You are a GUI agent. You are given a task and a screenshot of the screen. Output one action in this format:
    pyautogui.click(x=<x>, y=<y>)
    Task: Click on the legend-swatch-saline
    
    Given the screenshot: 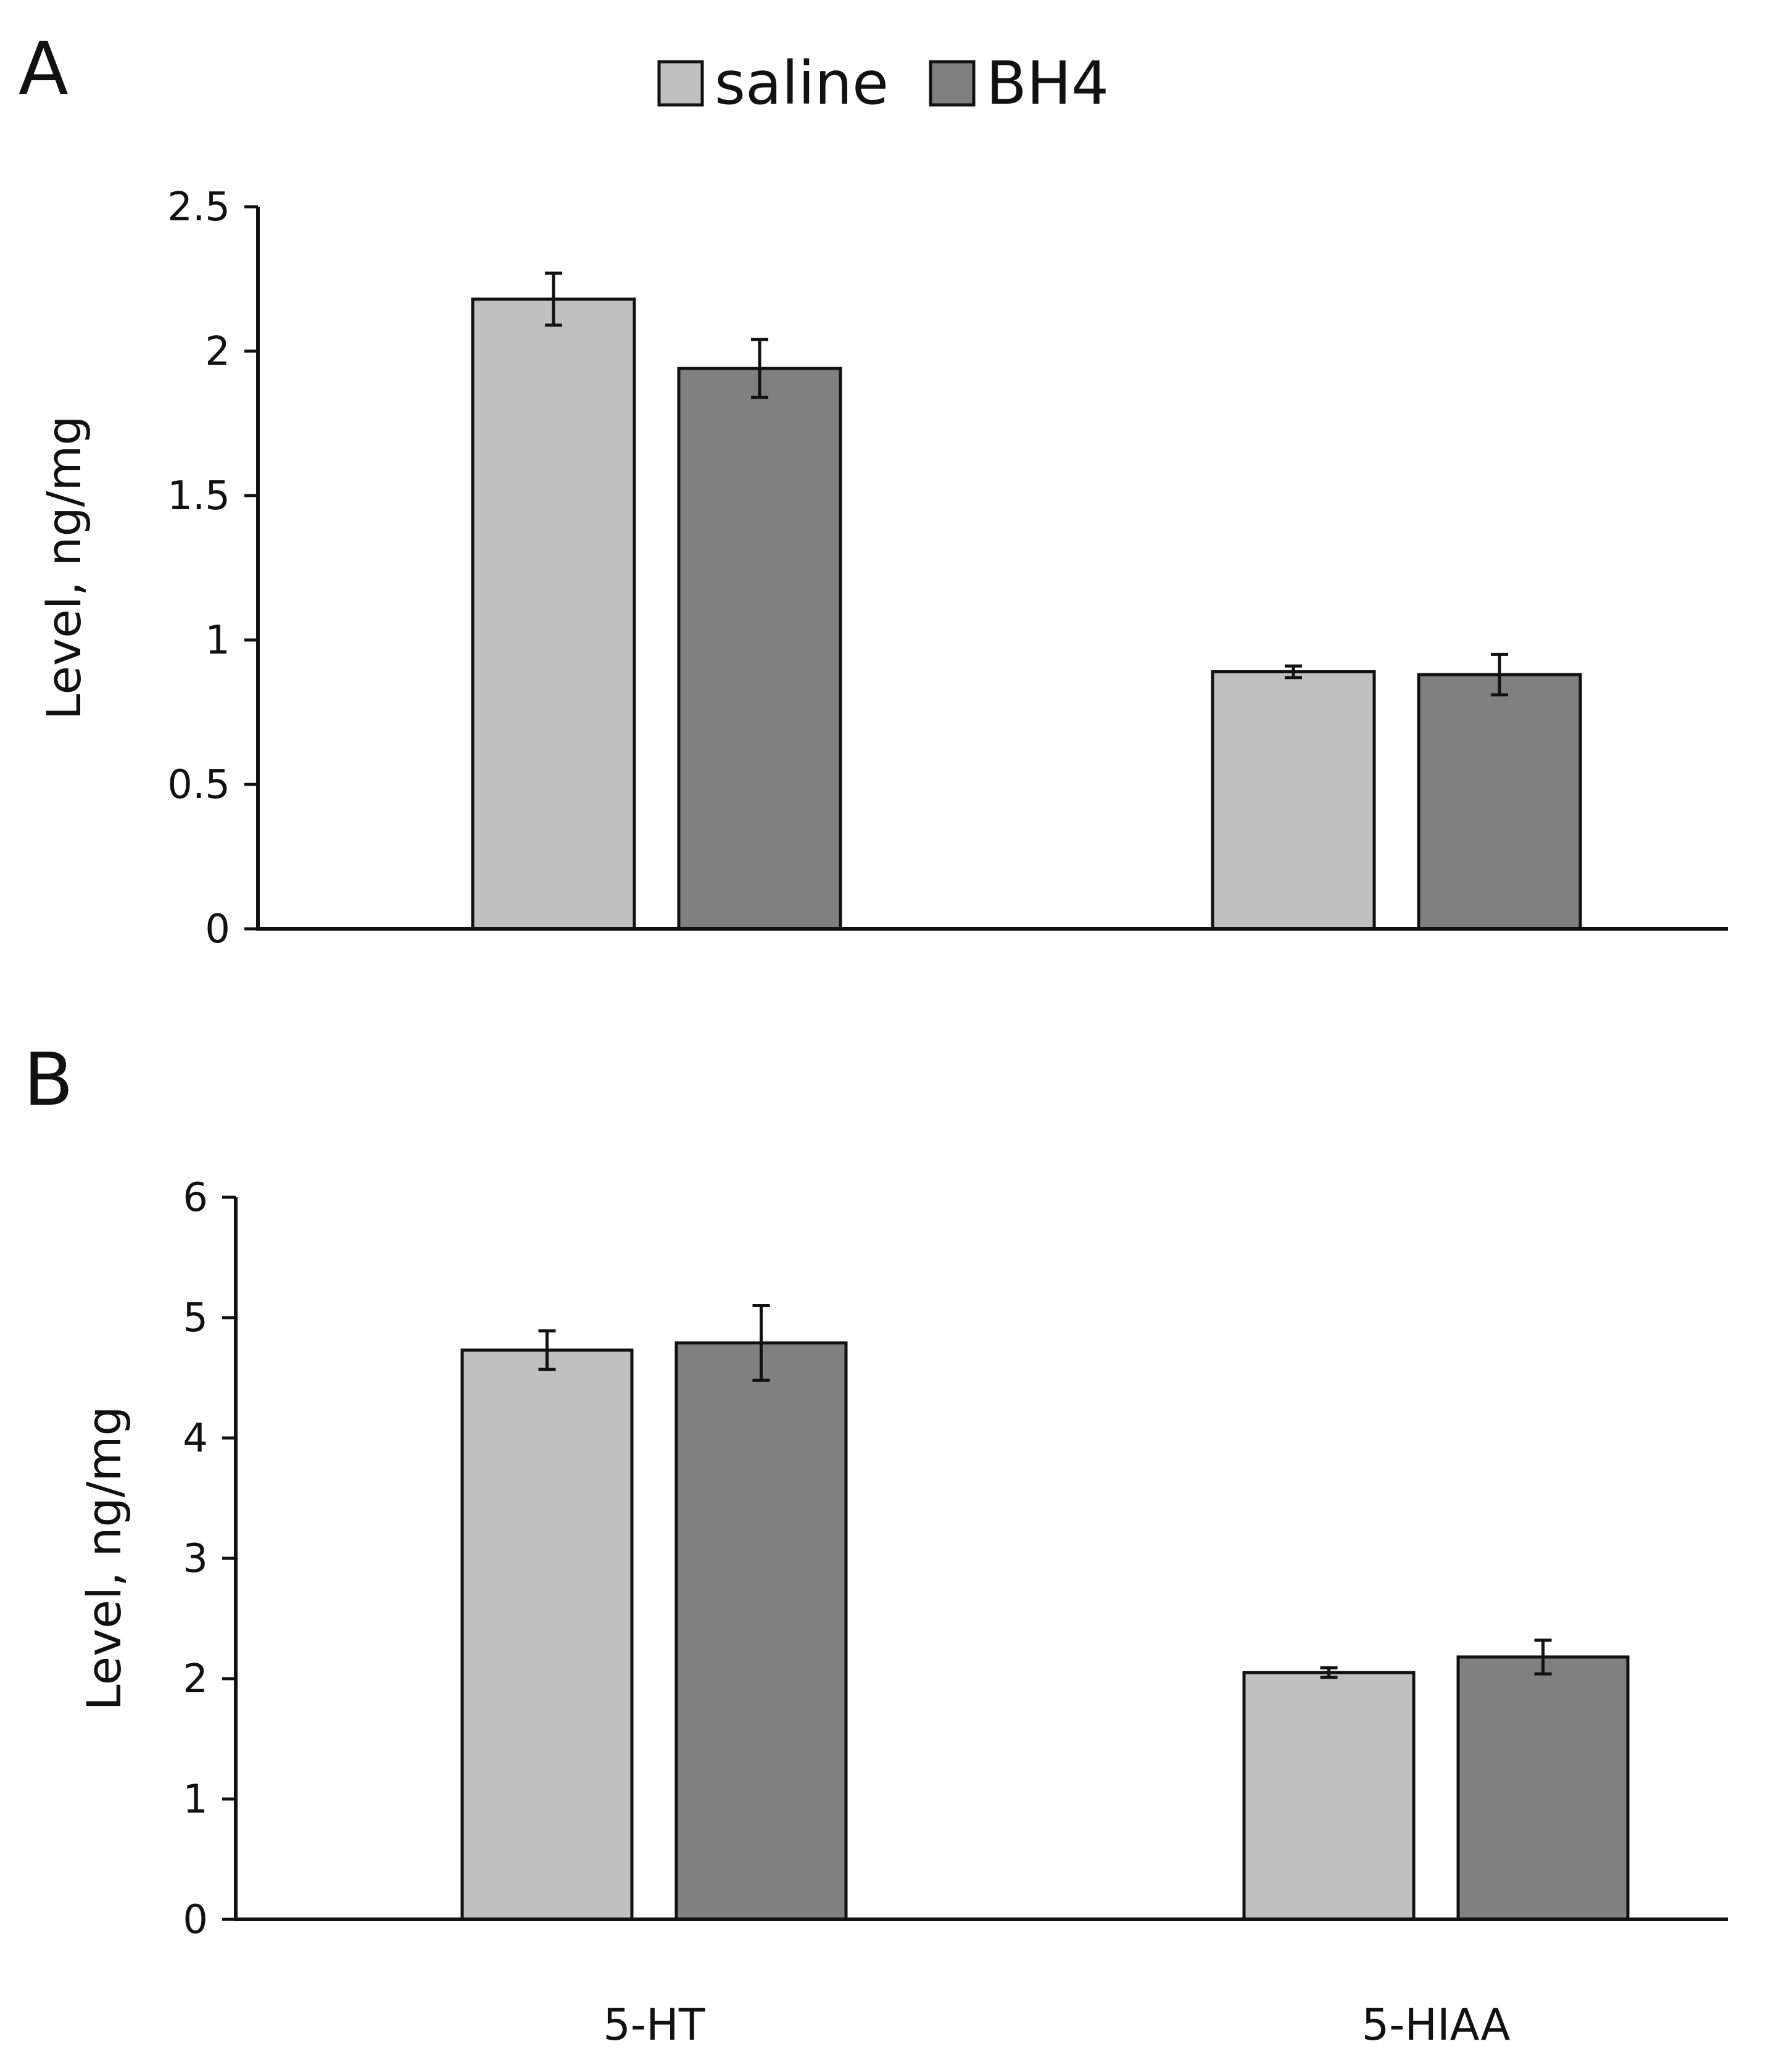 What is the action you would take?
    pyautogui.click(x=680, y=83)
    